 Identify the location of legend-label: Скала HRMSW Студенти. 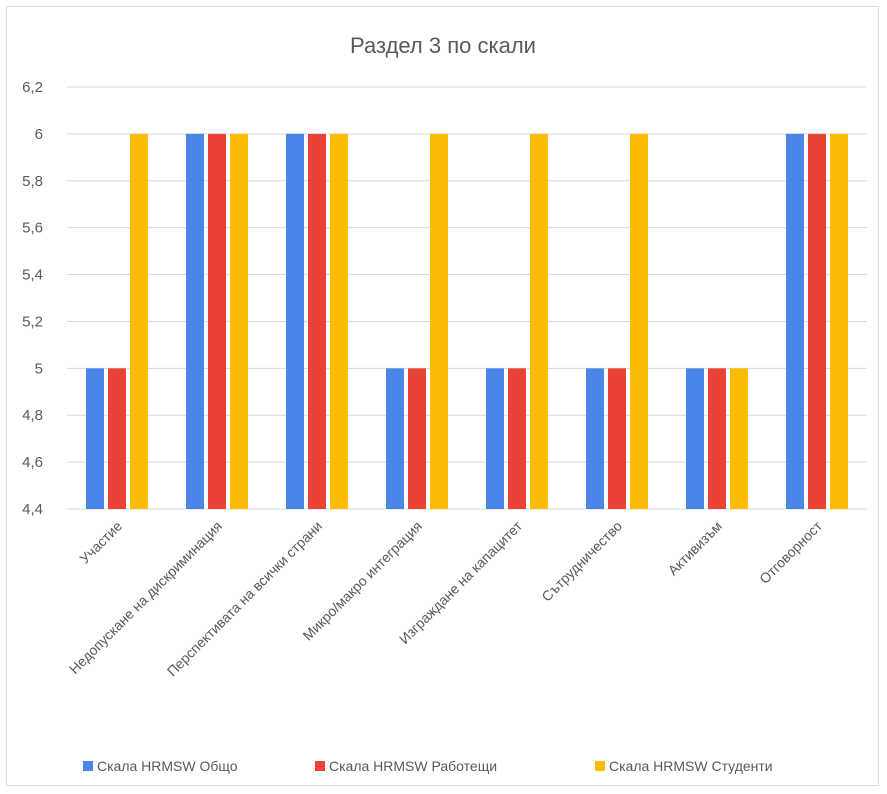
(691, 766).